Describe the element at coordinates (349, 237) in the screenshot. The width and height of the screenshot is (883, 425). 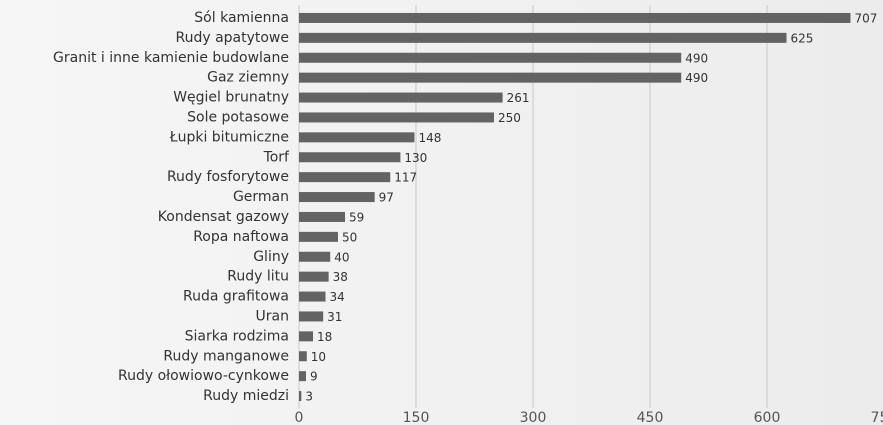
I see `value-label: 50` at that location.